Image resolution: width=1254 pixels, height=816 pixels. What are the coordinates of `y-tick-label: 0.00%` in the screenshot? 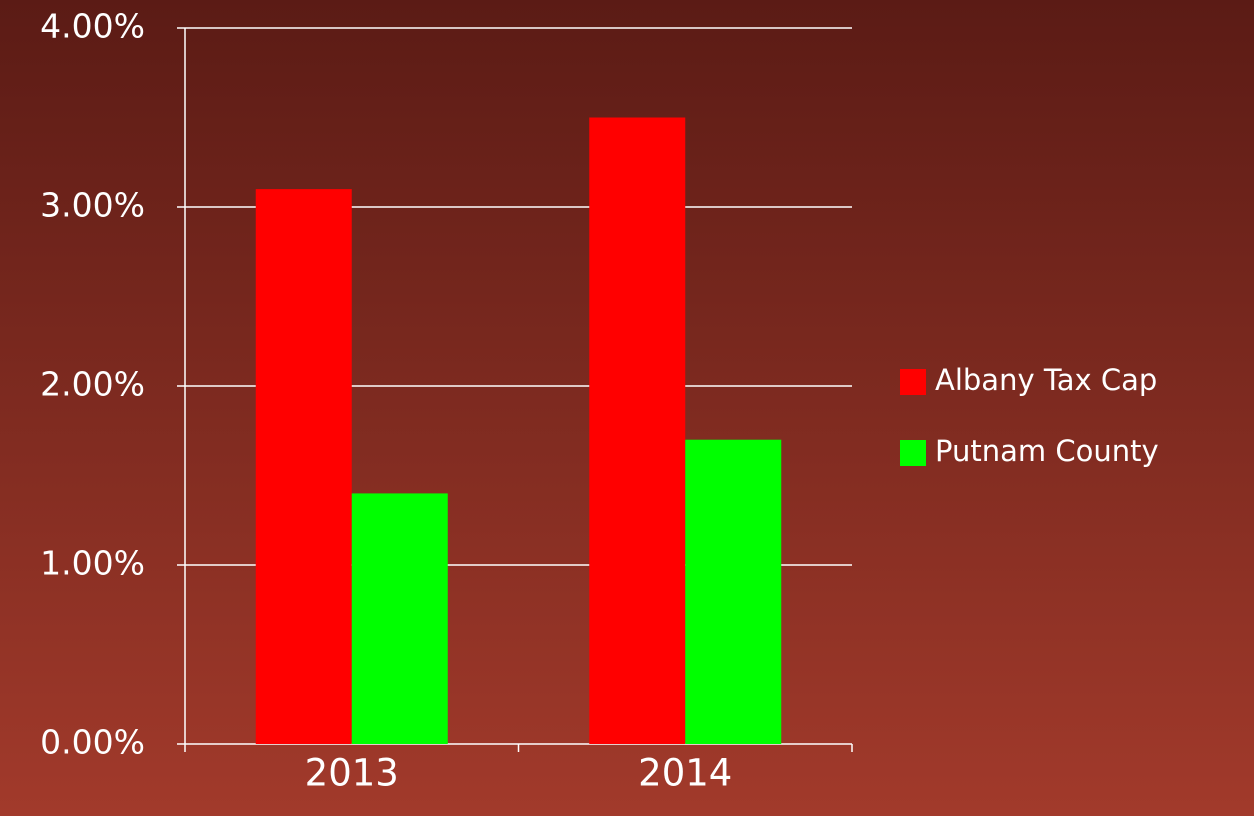 It's located at (92, 742).